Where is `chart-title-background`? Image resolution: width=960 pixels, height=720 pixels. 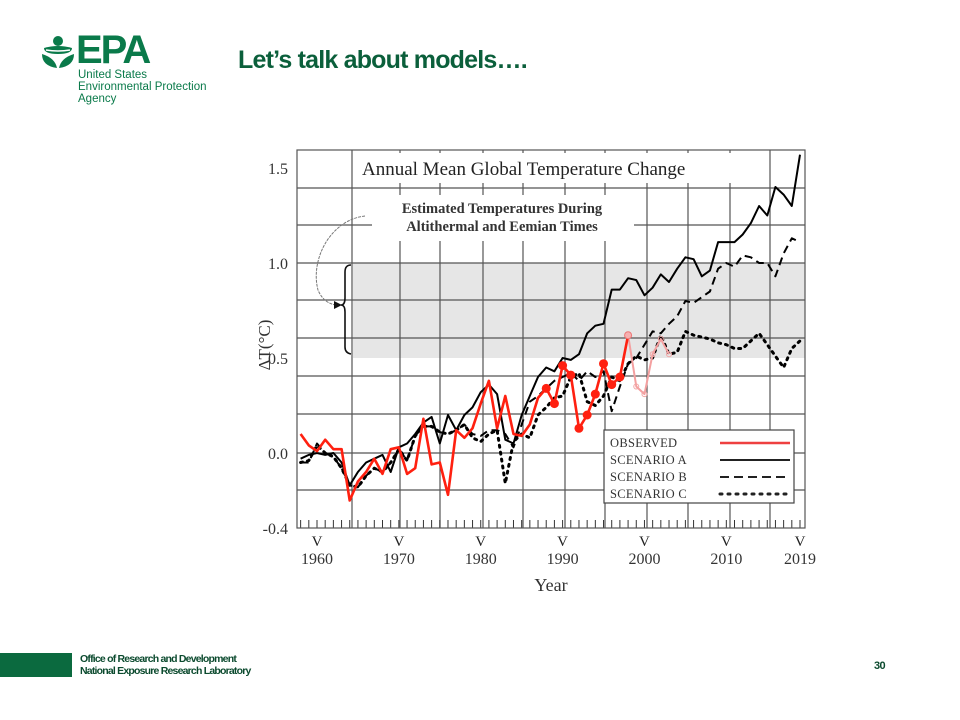
chart-title-background is located at coordinates (554, 168).